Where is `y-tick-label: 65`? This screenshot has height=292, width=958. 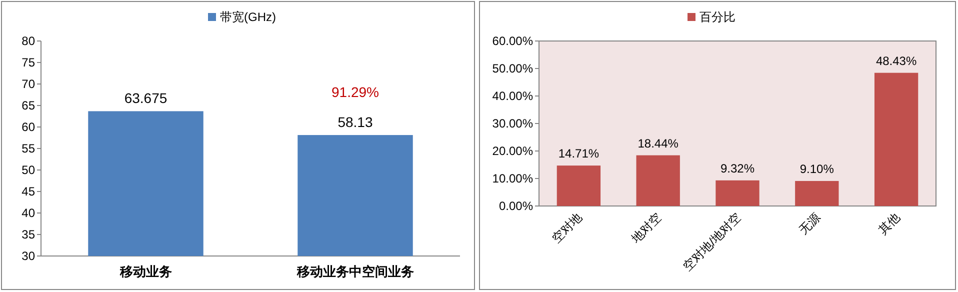 y-tick-label: 65 is located at coordinates (29, 105).